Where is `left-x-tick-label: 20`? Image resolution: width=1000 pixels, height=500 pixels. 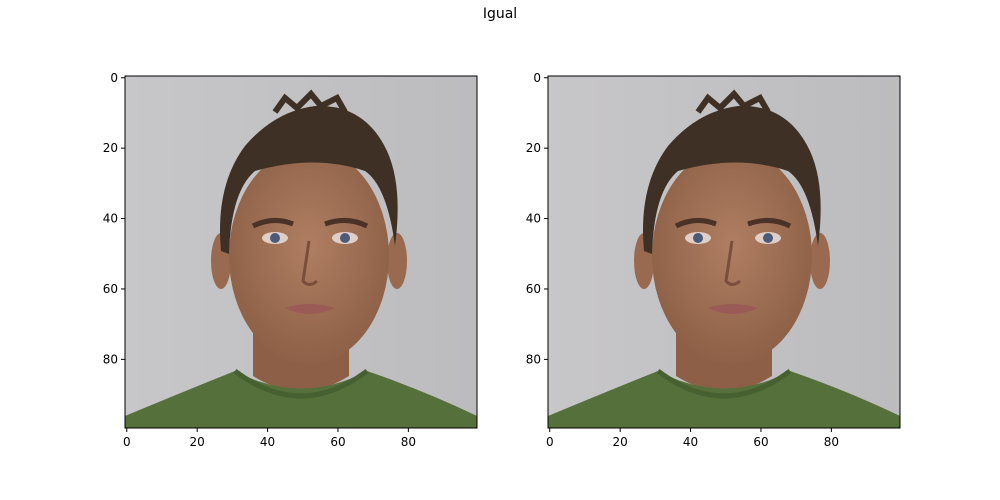
left-x-tick-label: 20 is located at coordinates (197, 442).